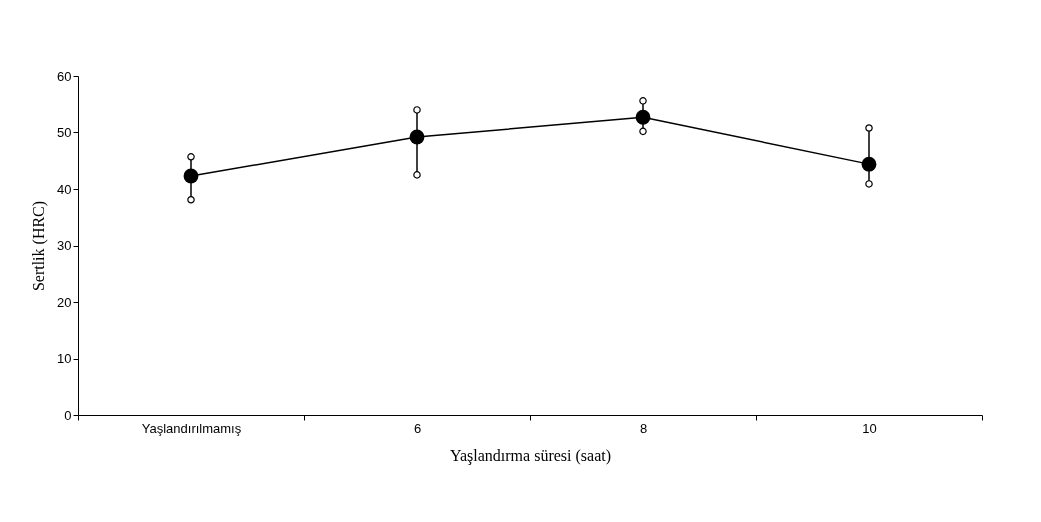 This screenshot has width=1041, height=522. What do you see at coordinates (64, 302) in the screenshot?
I see `y-tick-label: 20` at bounding box center [64, 302].